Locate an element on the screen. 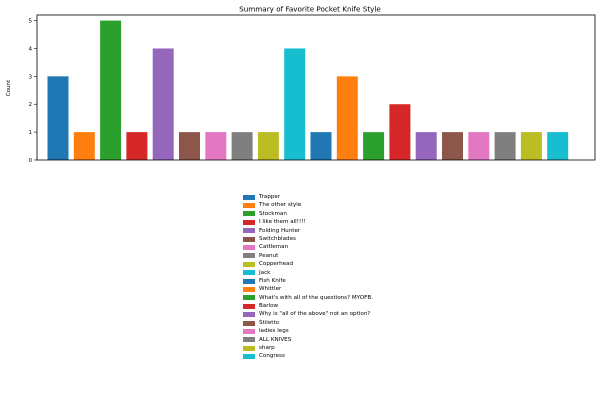 The width and height of the screenshot is (600, 400). legend-label: Folding Hunter is located at coordinates (280, 230).